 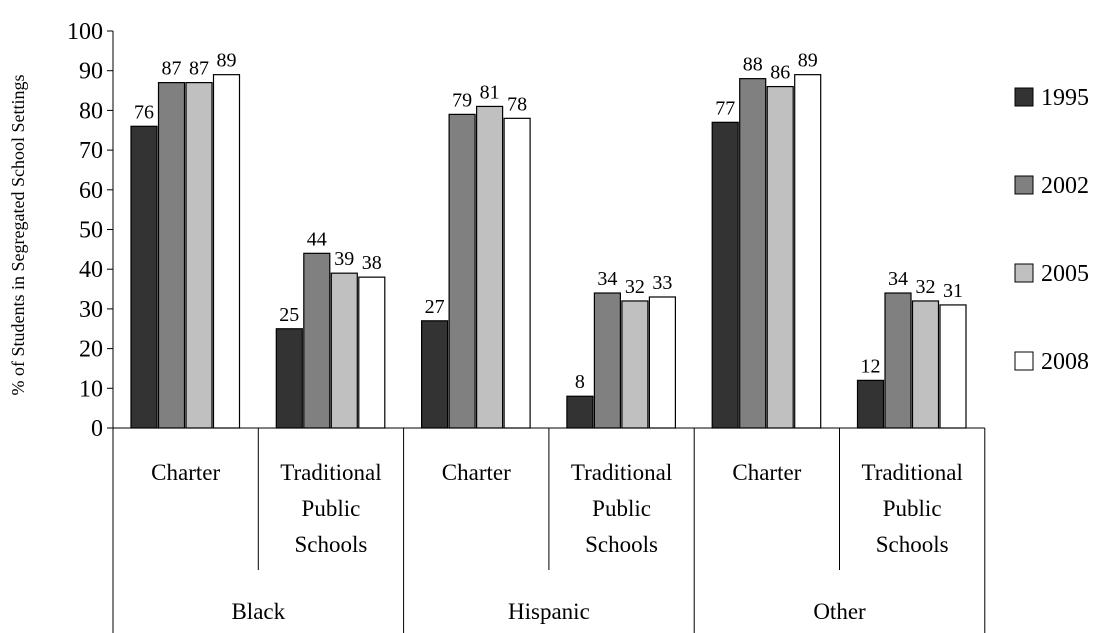 What do you see at coordinates (344, 259) in the screenshot?
I see `data-label: 39` at bounding box center [344, 259].